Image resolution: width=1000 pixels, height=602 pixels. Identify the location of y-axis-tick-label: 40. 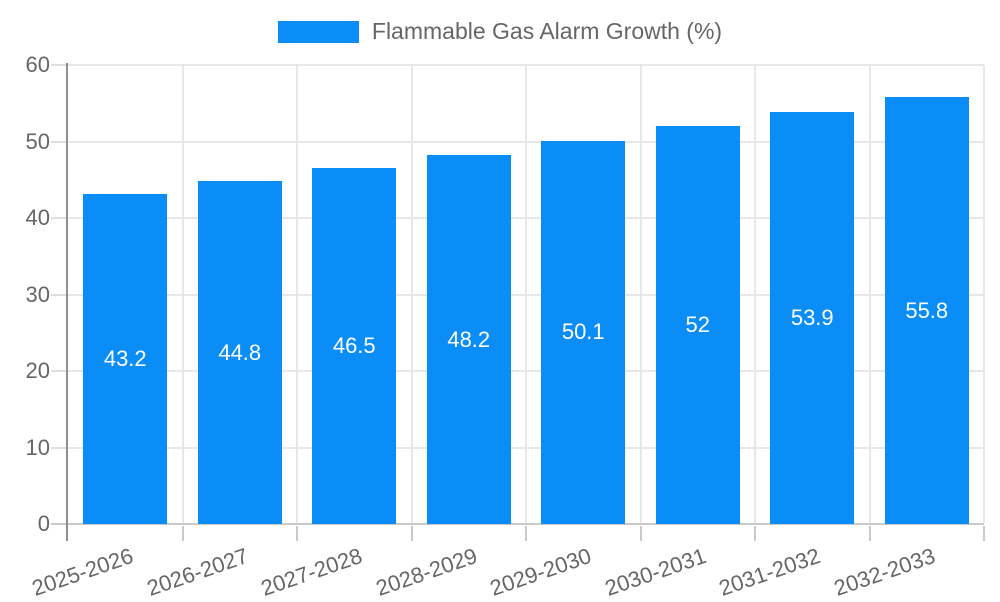
(37, 217).